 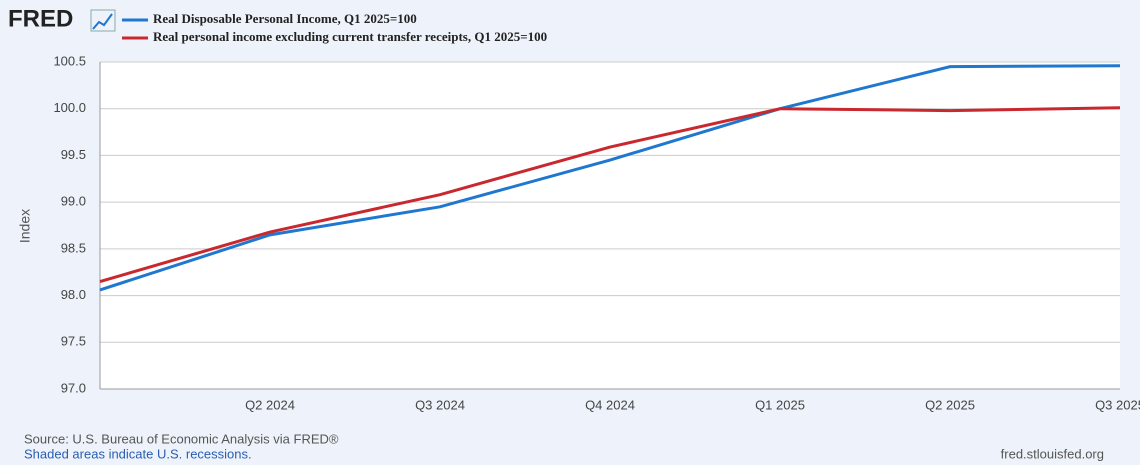 I want to click on x-tick-label: Q2 2025, so click(x=950, y=404).